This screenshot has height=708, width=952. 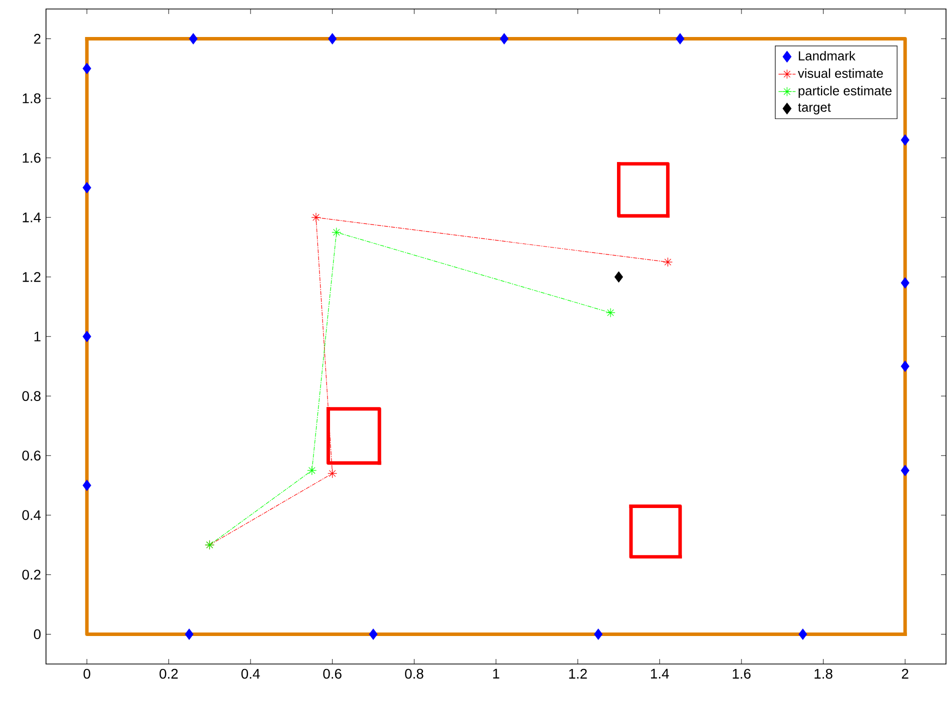 I want to click on legend-label: Landmark, so click(x=827, y=55).